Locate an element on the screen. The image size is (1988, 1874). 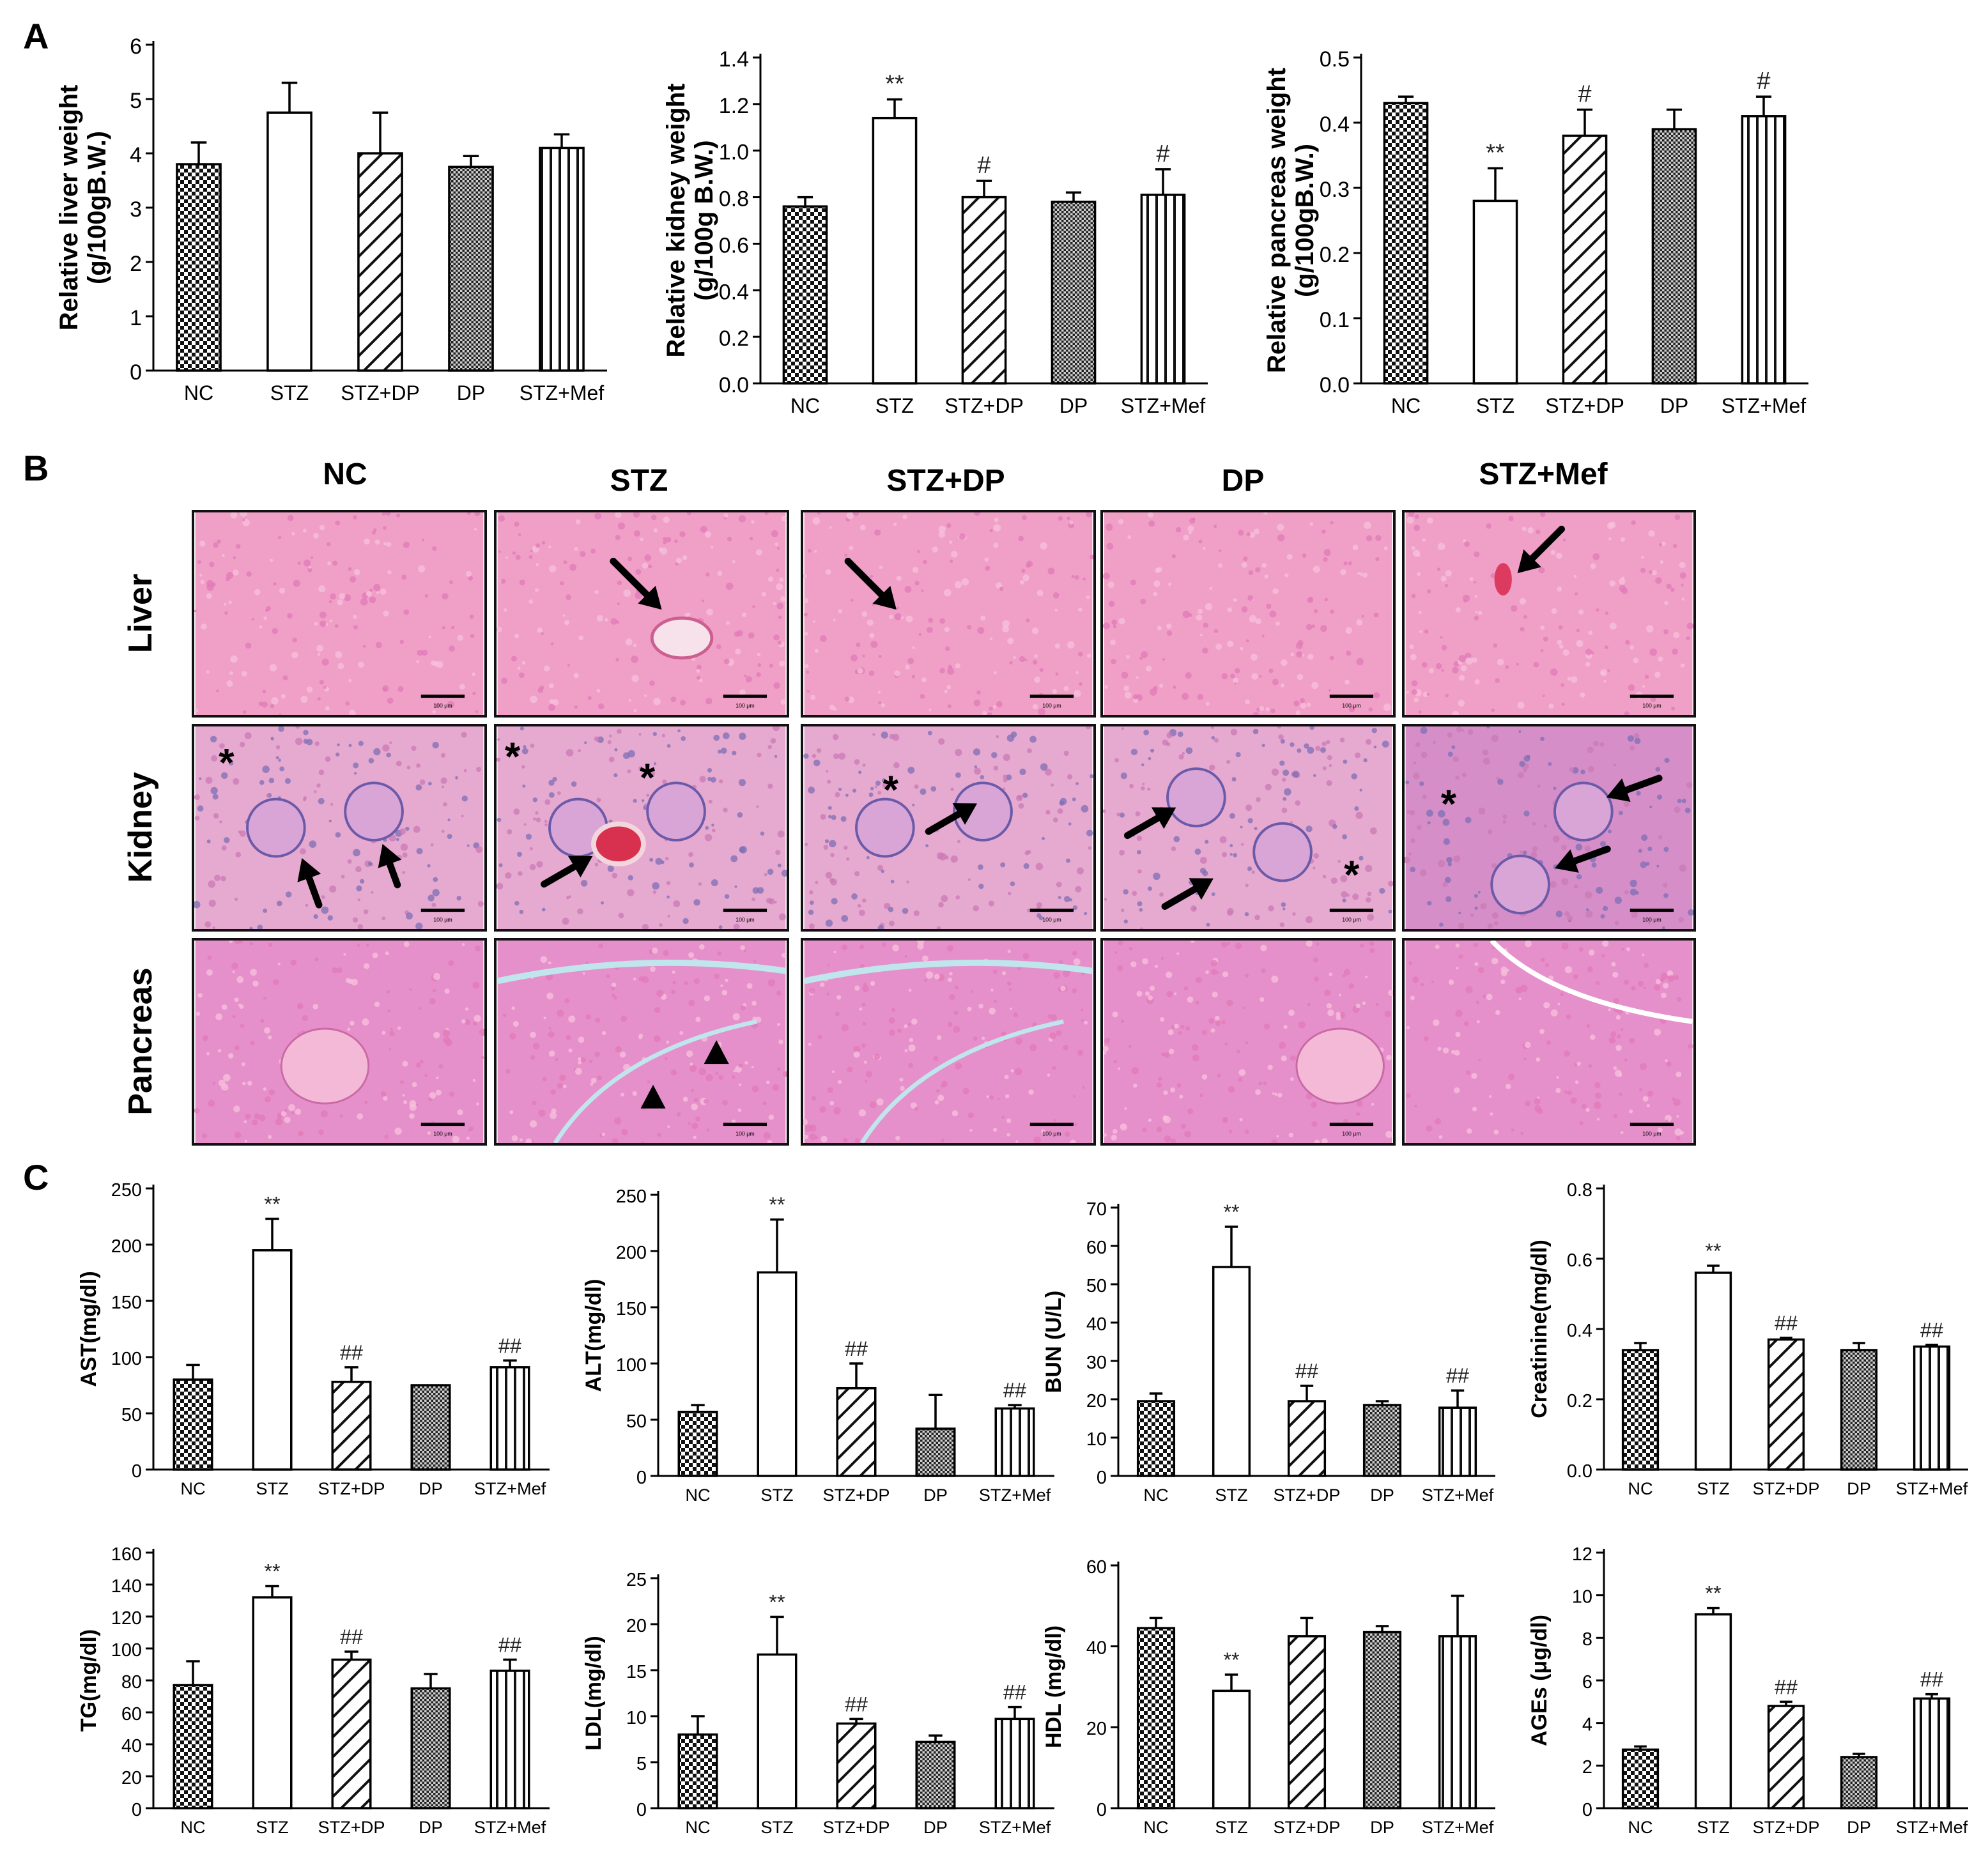
y-tick-label: 4 is located at coordinates (1587, 1725).